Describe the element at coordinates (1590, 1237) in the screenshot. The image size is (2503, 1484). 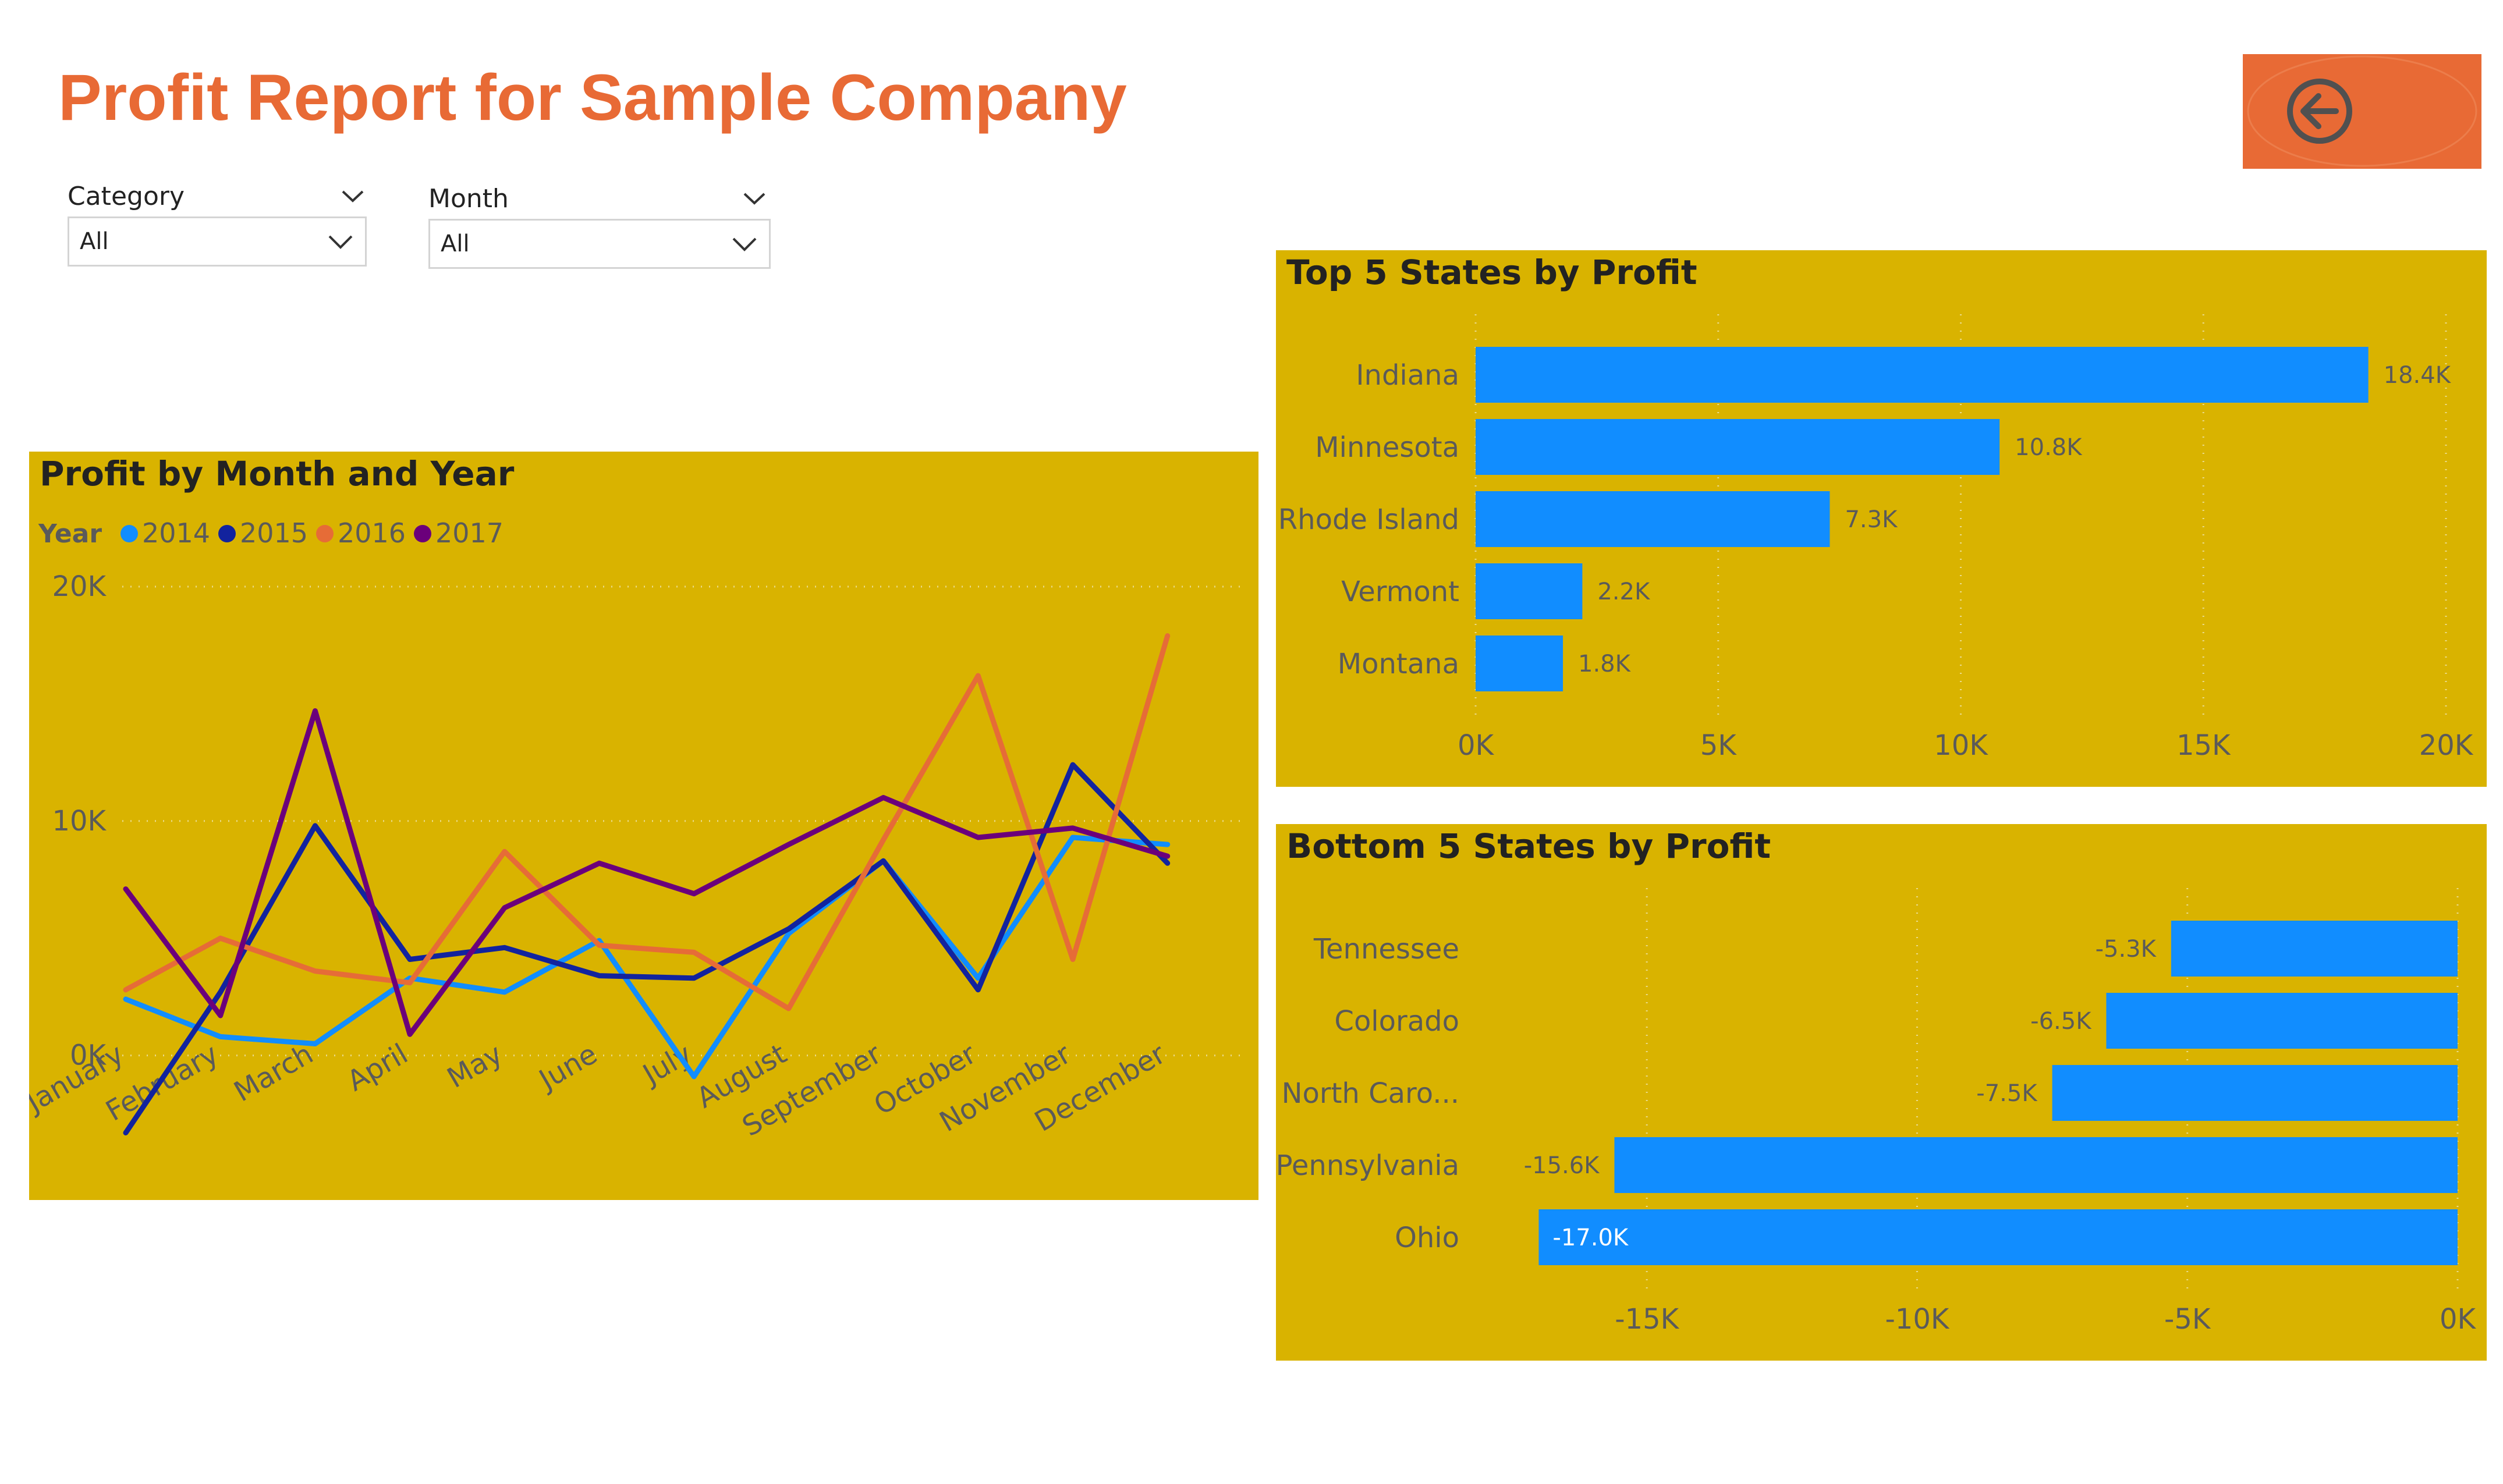
I see `data-label: -17.0K` at that location.